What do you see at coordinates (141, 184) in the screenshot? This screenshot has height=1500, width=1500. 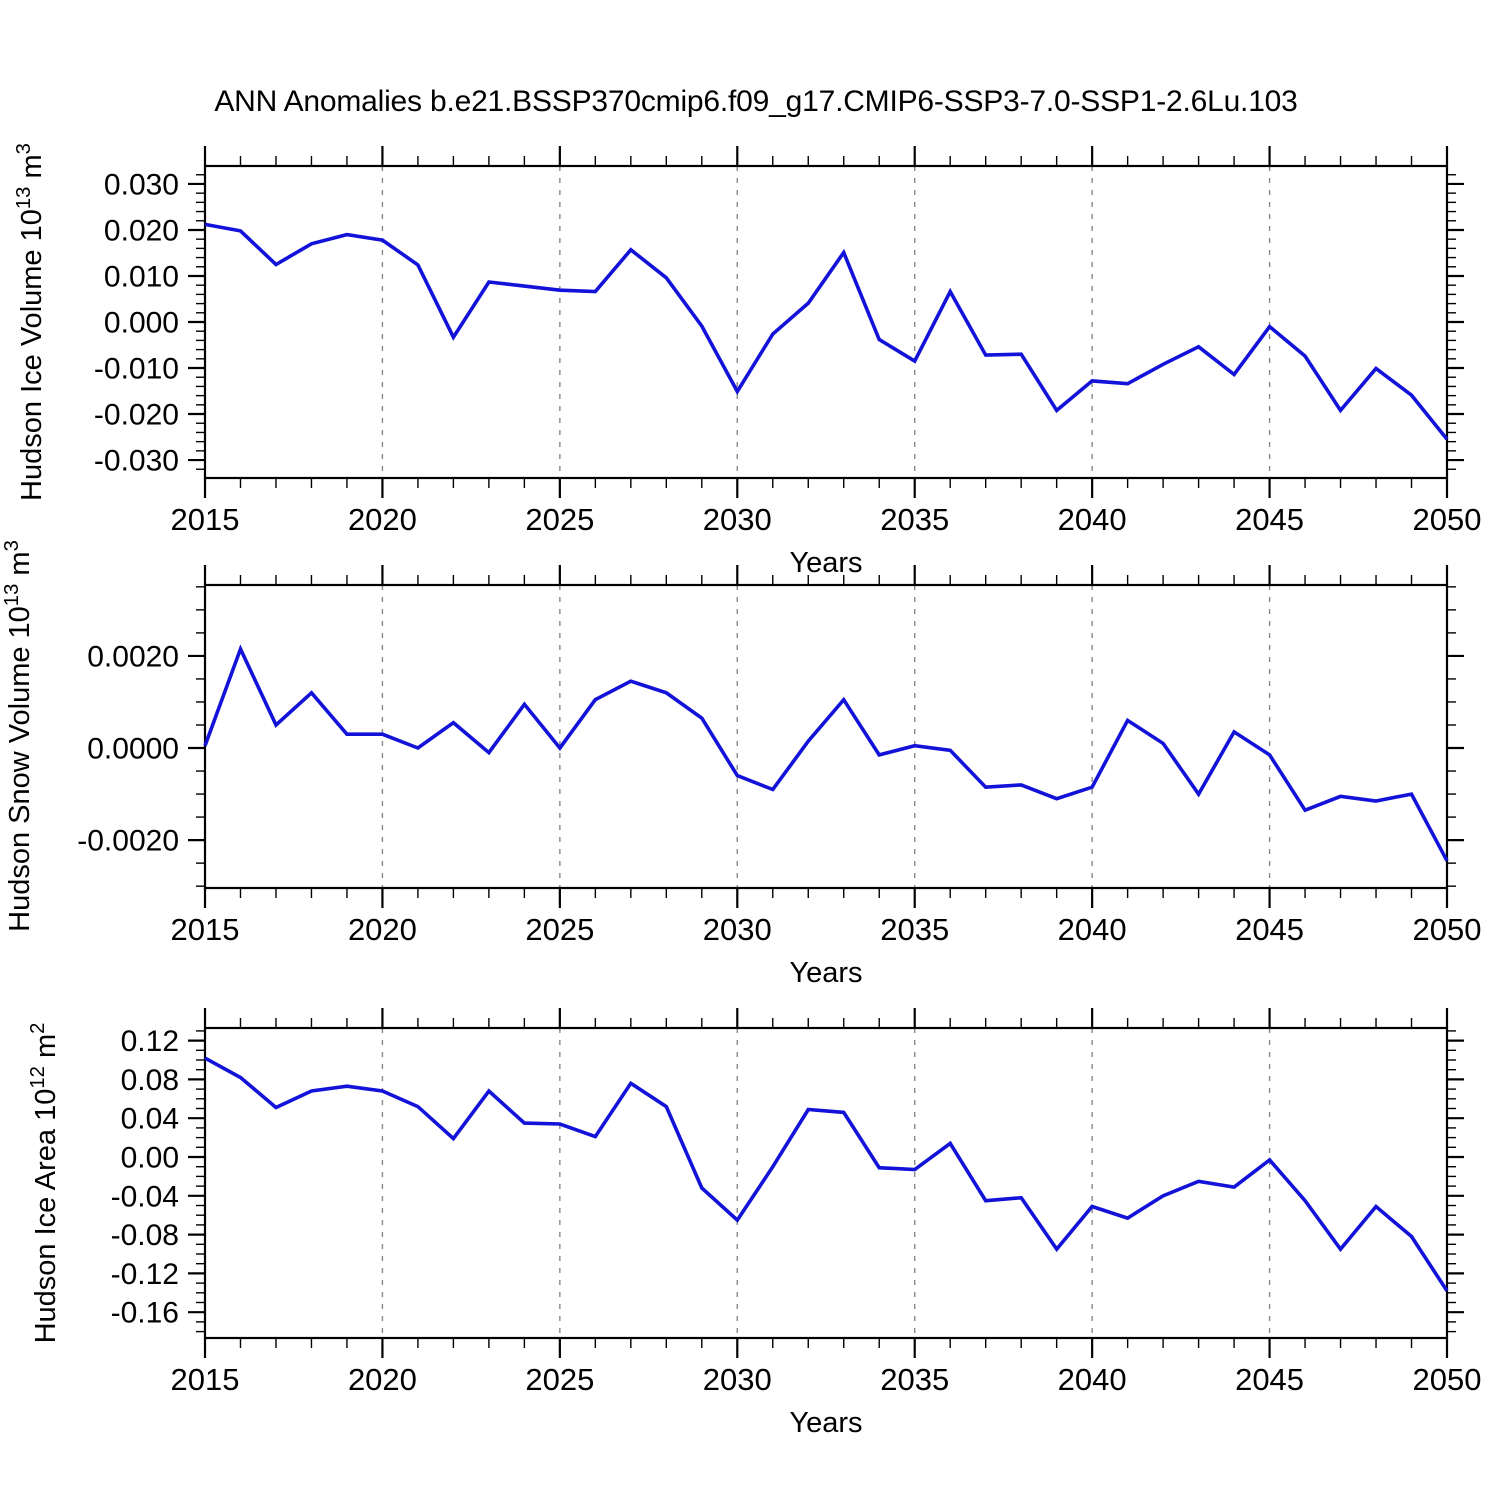 I see `y-tick-label: 0.030` at bounding box center [141, 184].